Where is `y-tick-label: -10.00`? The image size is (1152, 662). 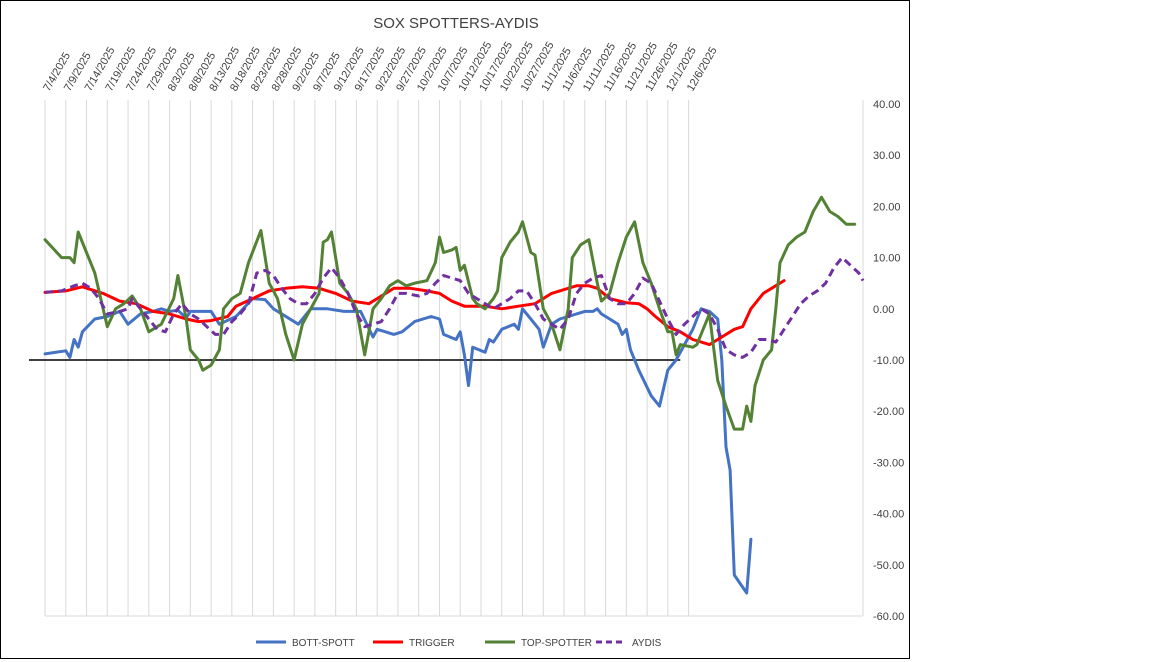 y-tick-label: -10.00 is located at coordinates (888, 361).